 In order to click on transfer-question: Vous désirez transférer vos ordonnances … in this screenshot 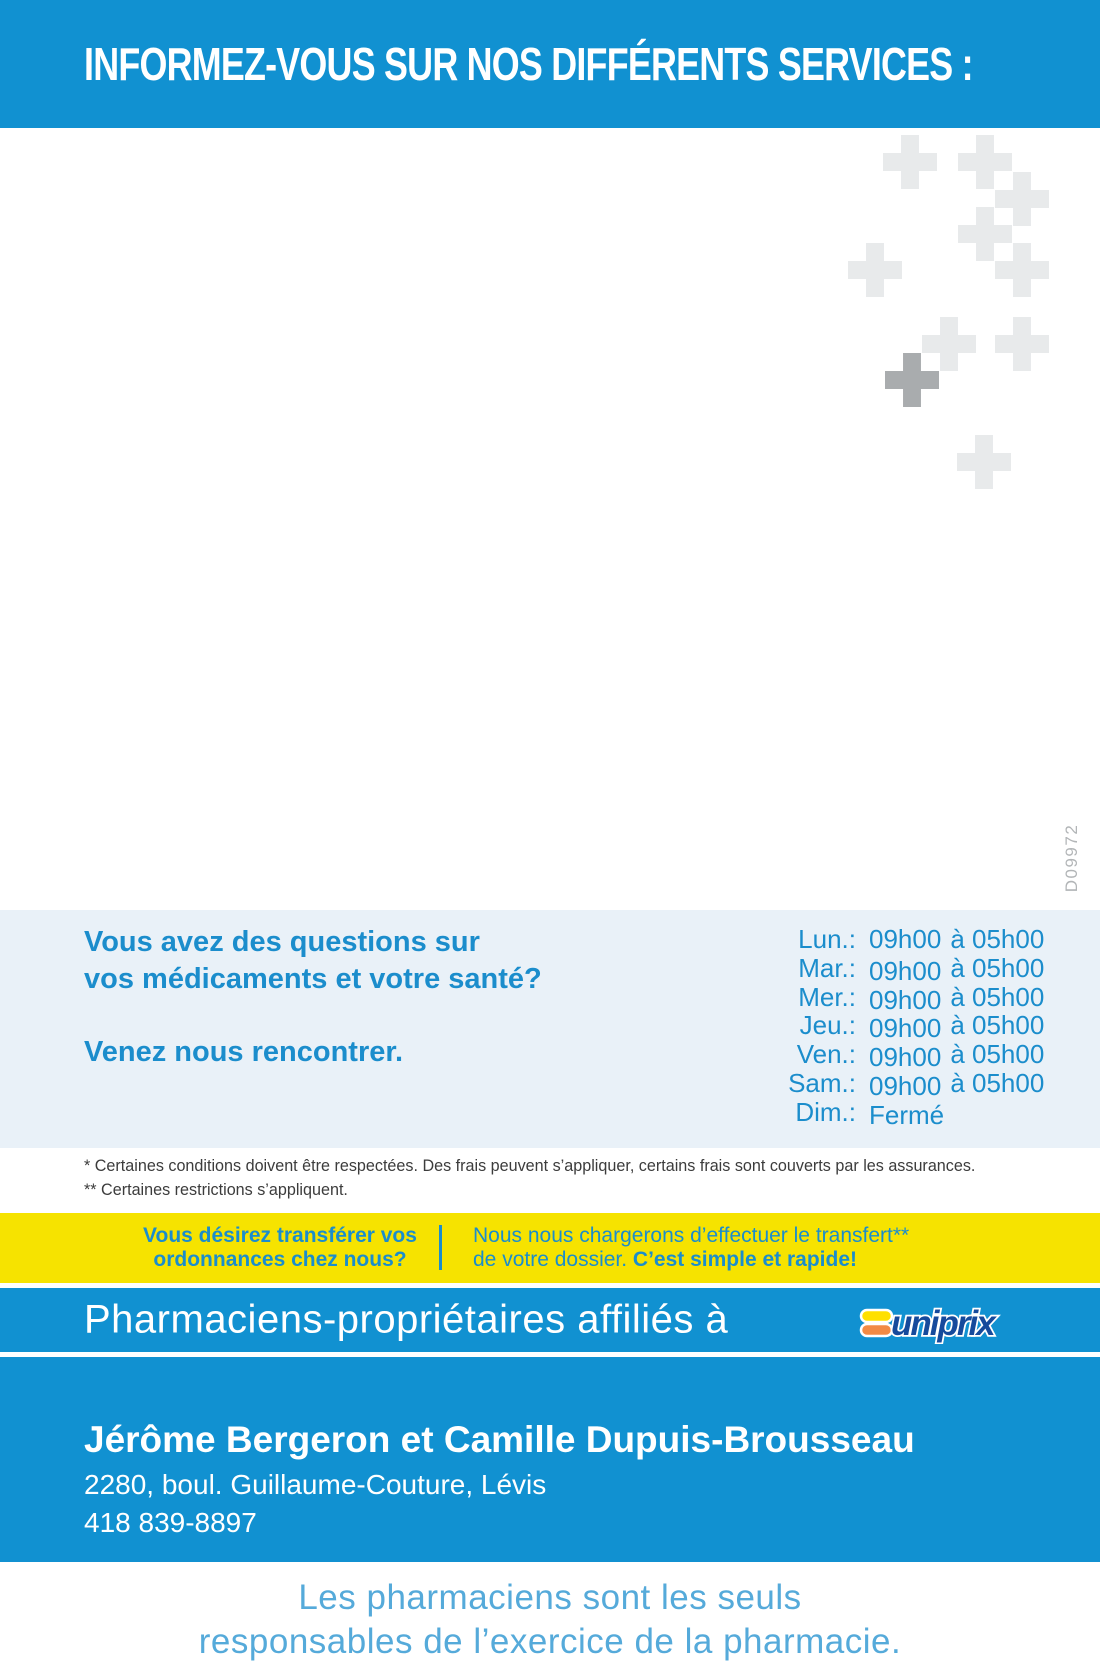, I will do `click(280, 1248)`.